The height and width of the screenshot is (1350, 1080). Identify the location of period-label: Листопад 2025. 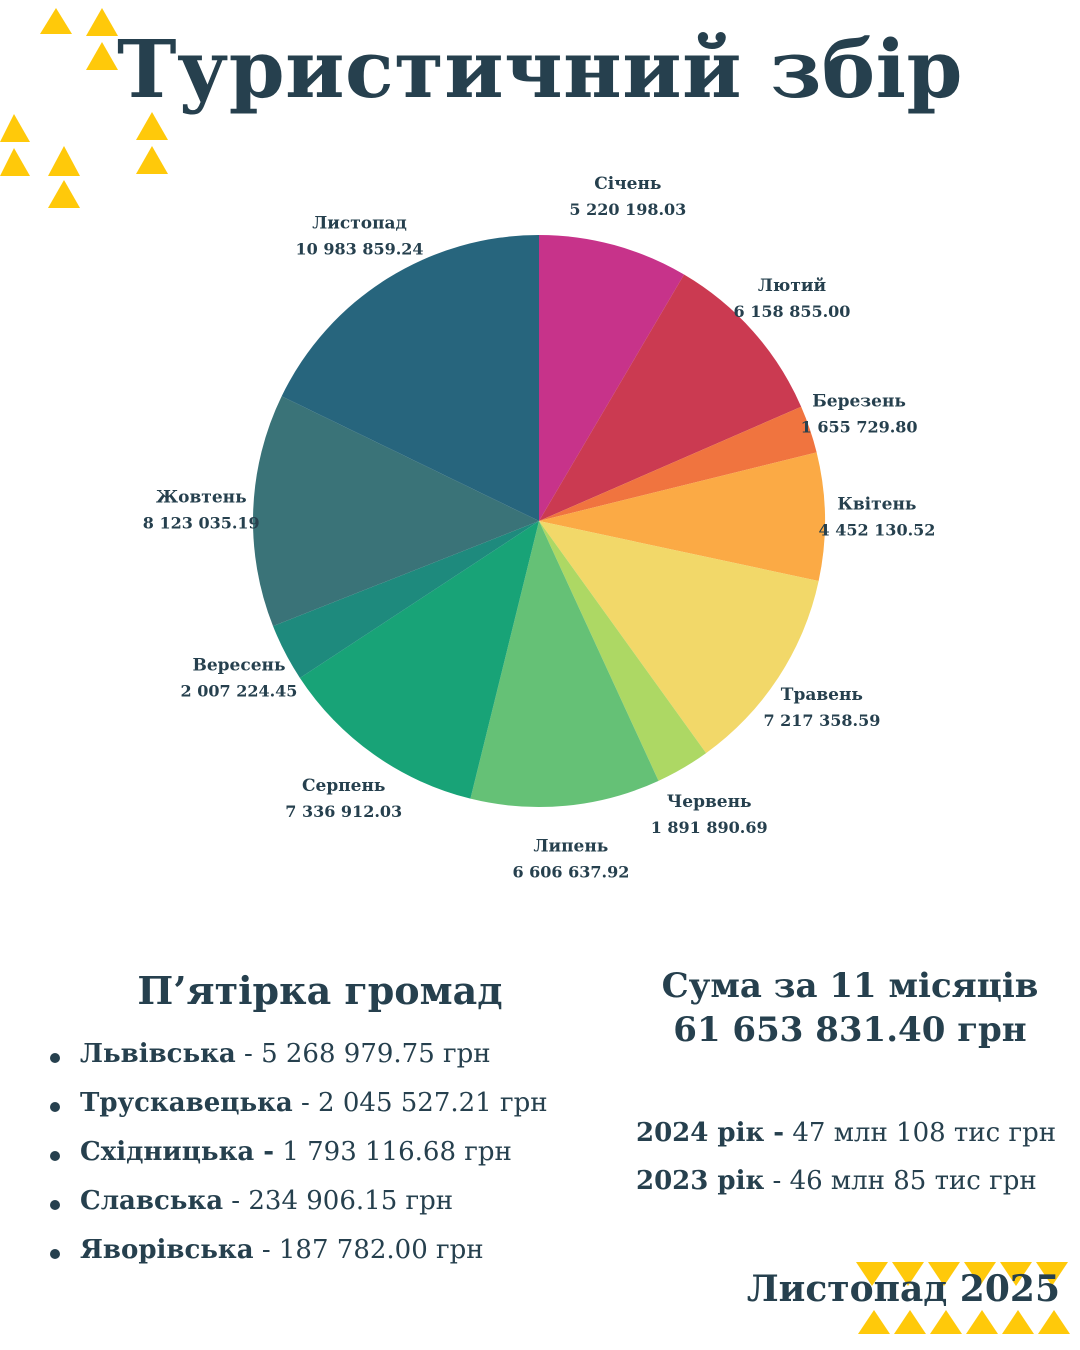
(903, 1289).